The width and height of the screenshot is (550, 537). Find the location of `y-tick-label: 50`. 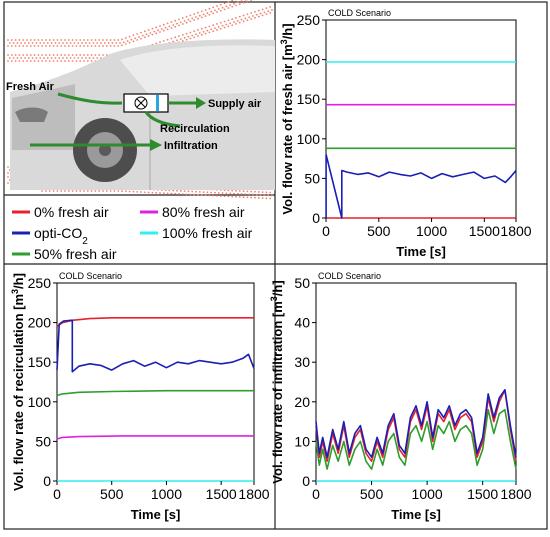

y-tick-label: 50 is located at coordinates (312, 178).